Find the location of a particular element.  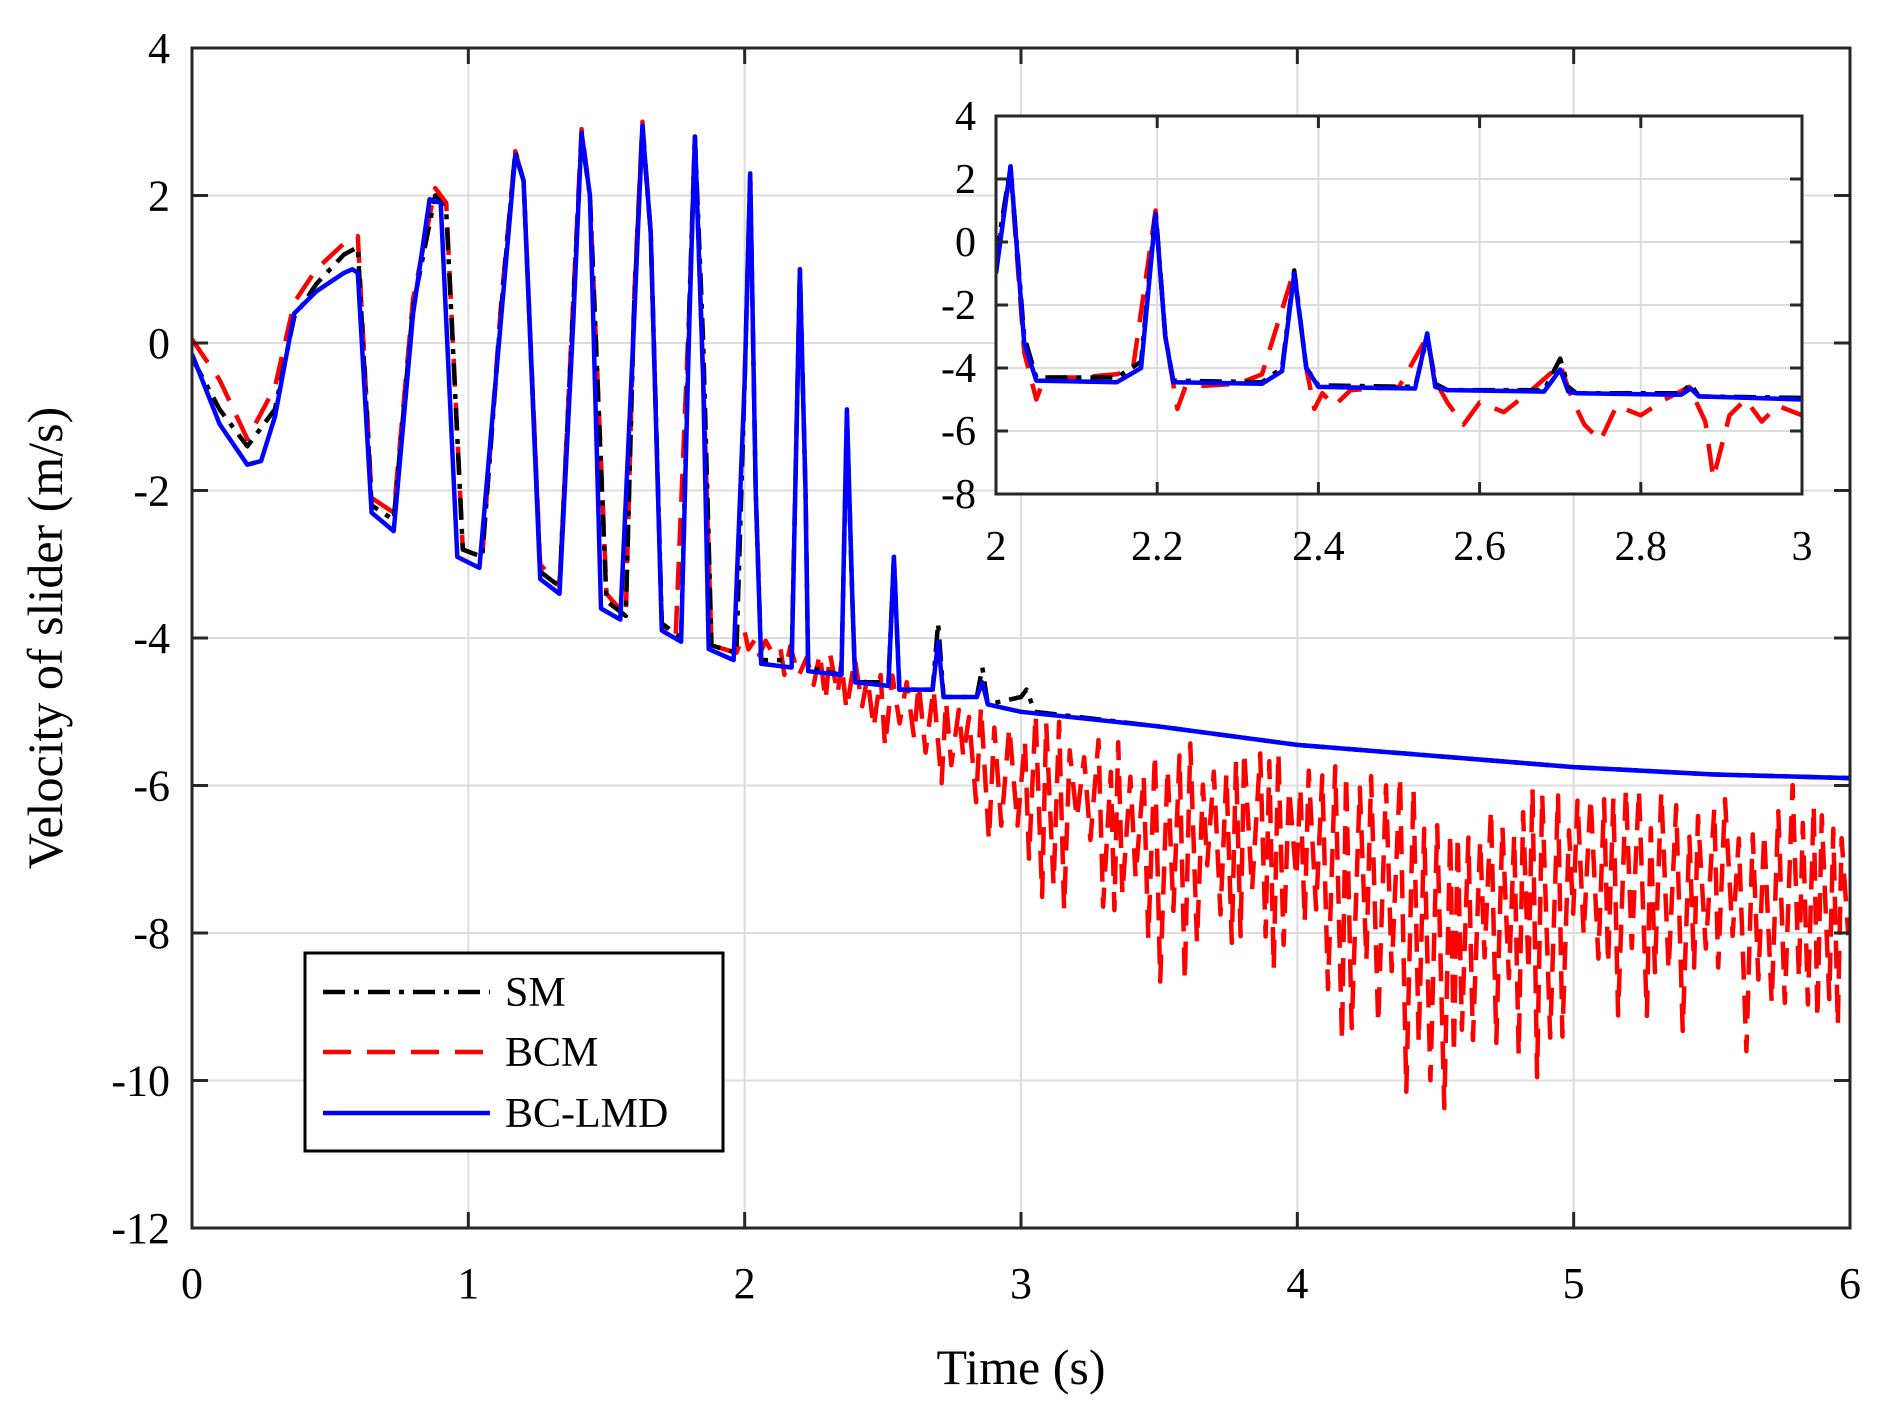

main-x-tick-label: 3 is located at coordinates (1021, 1283).